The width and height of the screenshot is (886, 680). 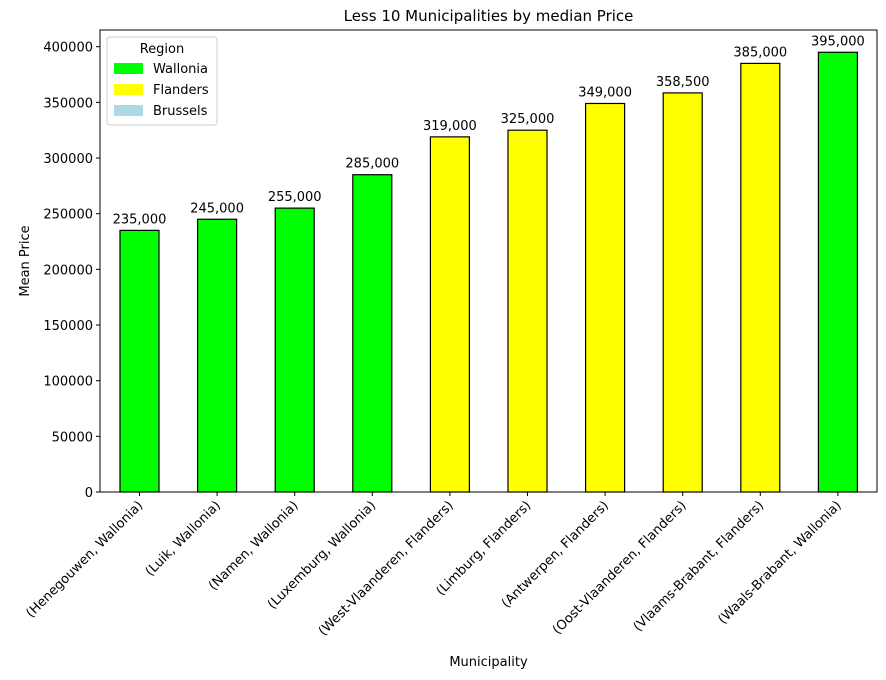 I want to click on x-tick-label: (Waals-Brabant, Wallonia), so click(x=780, y=562).